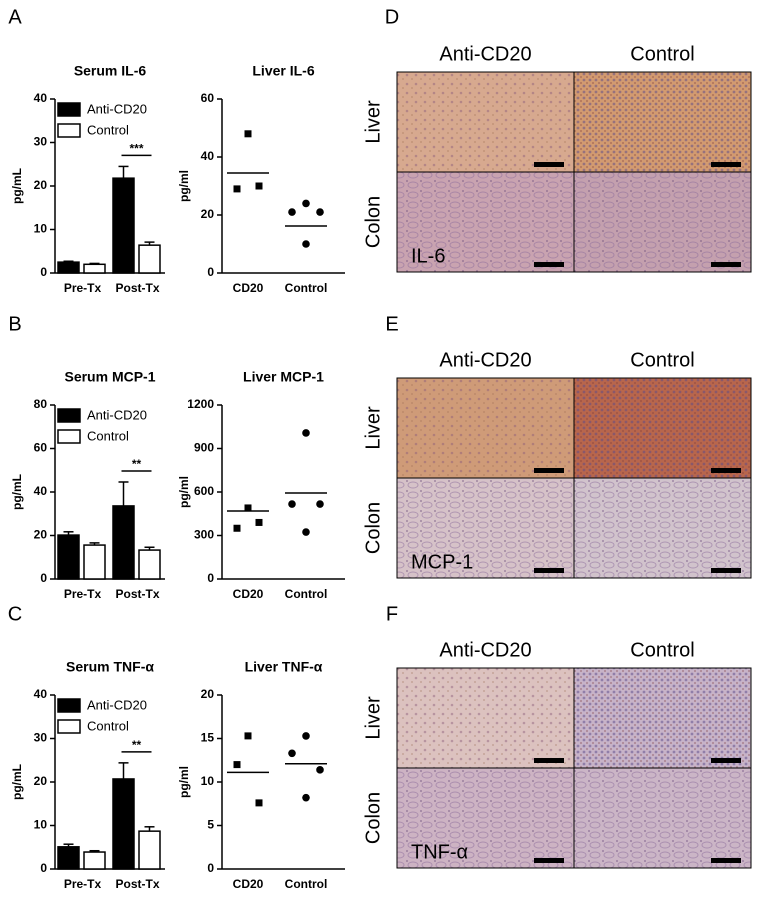  Describe the element at coordinates (391, 324) in the screenshot. I see `panel-letter: E` at that location.